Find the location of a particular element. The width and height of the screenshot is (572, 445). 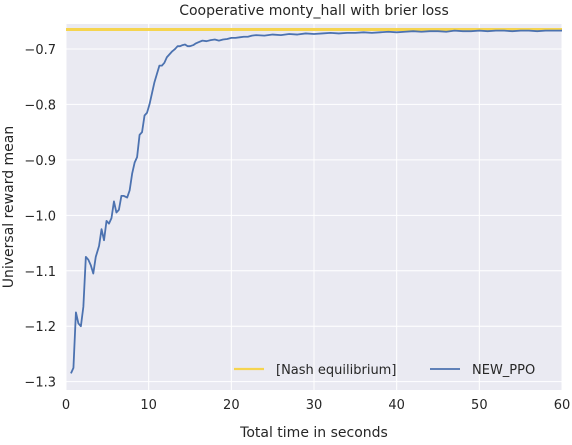

y-tick-label: −0.8 is located at coordinates (40, 105).